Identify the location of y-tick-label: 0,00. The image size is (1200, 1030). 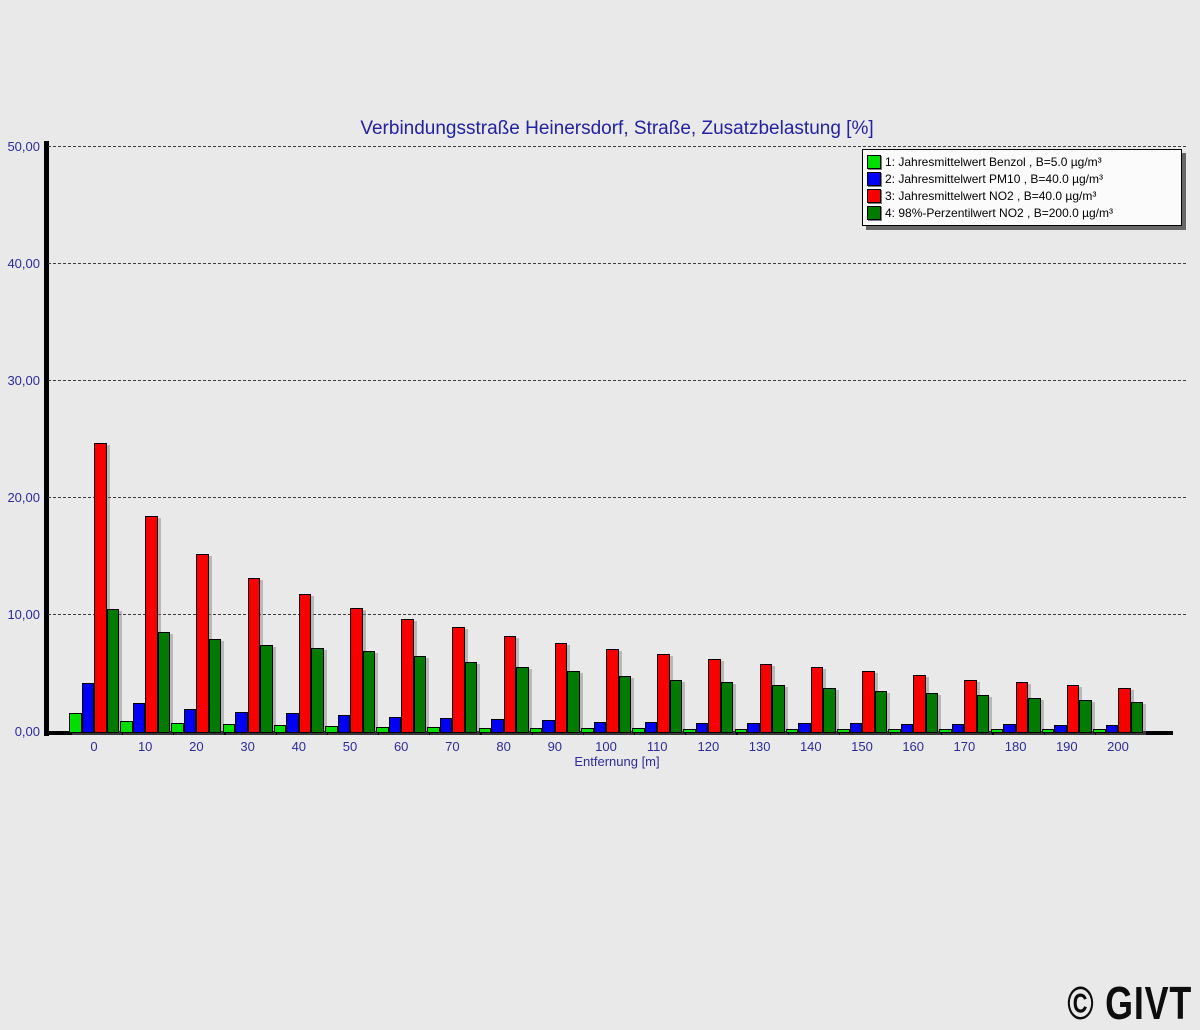
(27, 731).